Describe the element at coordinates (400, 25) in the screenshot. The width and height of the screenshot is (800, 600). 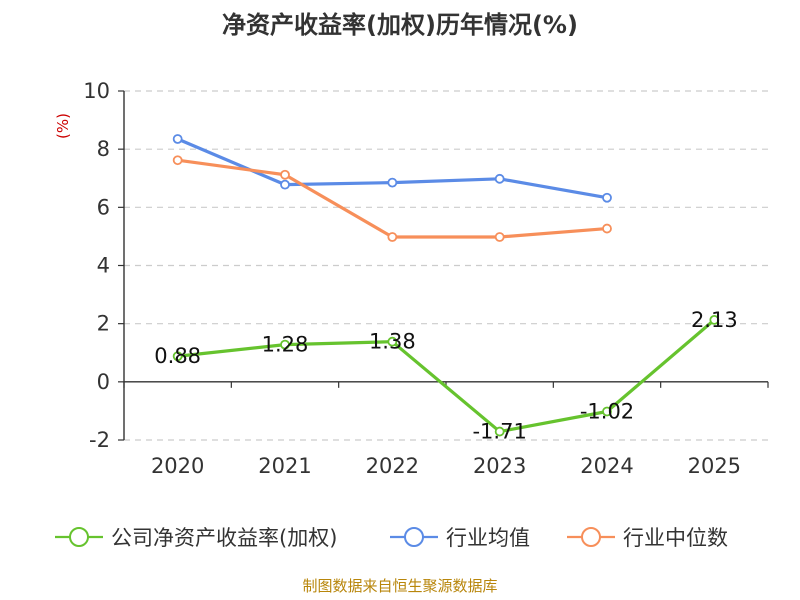
I see `chart-title: 净资产收益率(加权)历年情况(%)` at that location.